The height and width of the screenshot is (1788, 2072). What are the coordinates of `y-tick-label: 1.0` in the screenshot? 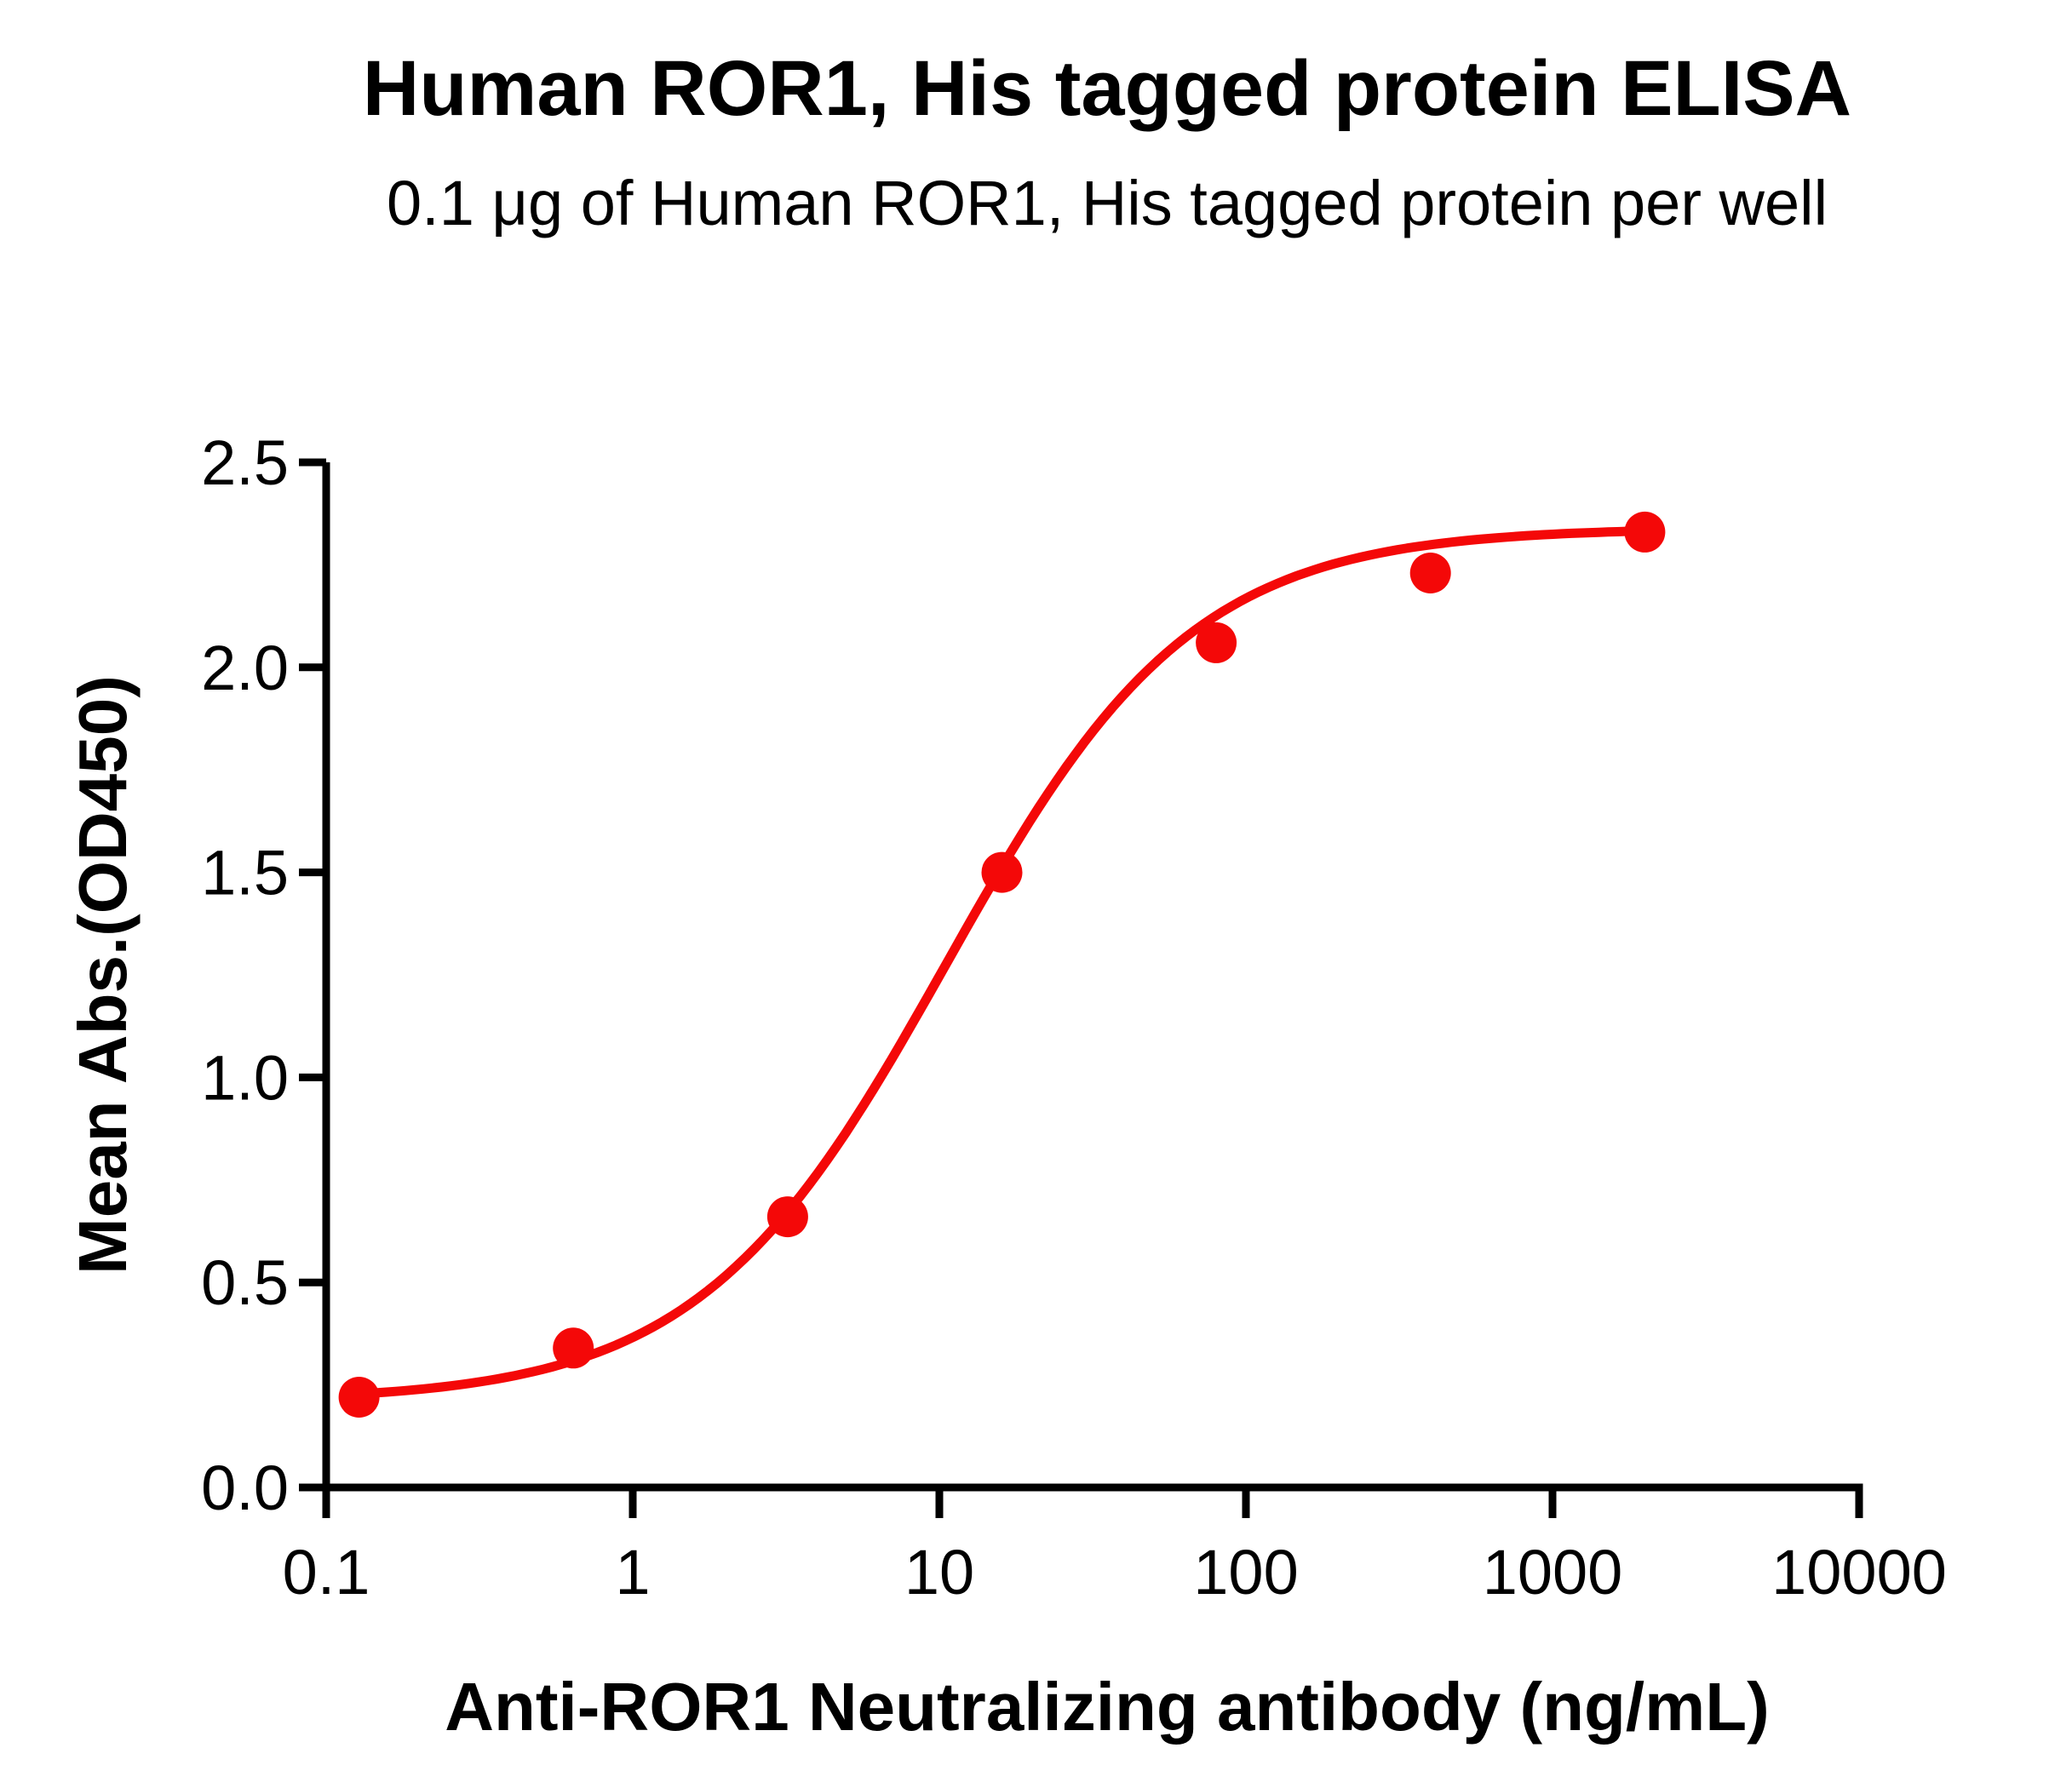 It's located at (245, 1077).